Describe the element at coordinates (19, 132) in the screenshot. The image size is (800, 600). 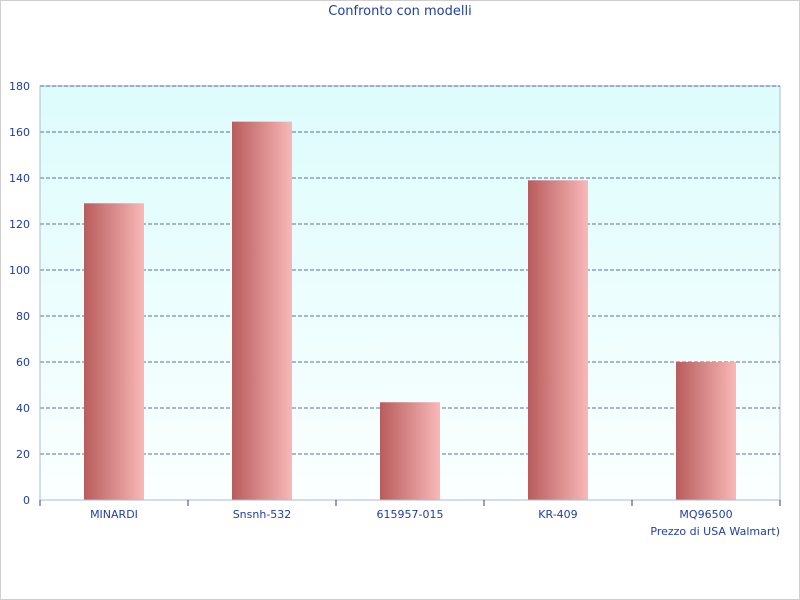
I see `y-tick-label: 160` at that location.